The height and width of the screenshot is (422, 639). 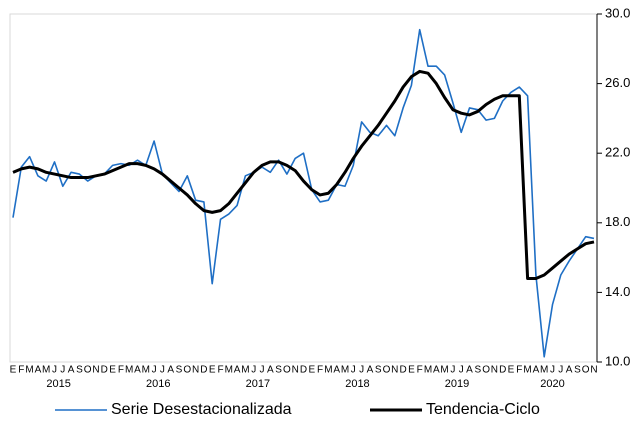 What do you see at coordinates (617, 221) in the screenshot?
I see `y-tick-label: 18.0` at bounding box center [617, 221].